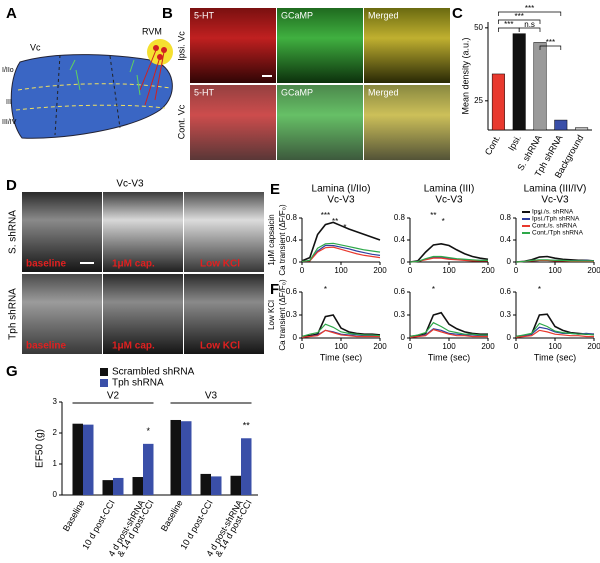  I want to click on legend-label: Scrambled shRNA, so click(153, 372).